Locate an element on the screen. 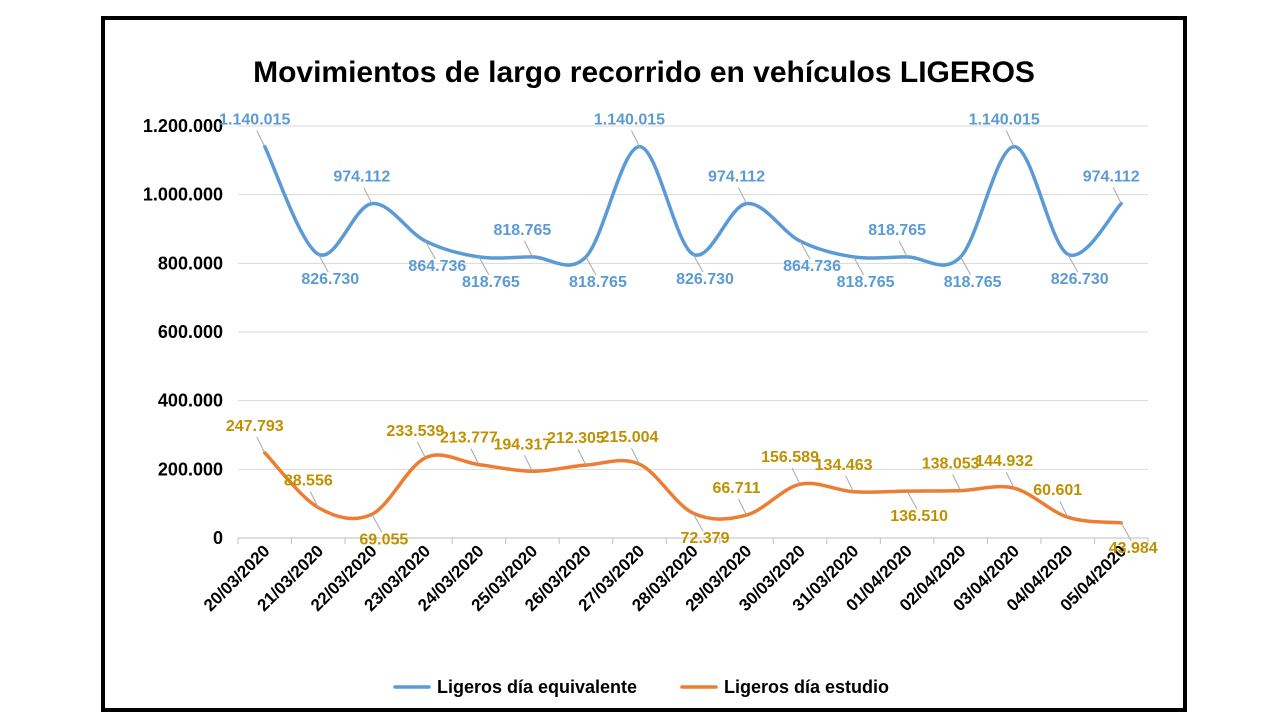 The height and width of the screenshot is (720, 1280). data-label: 134.463 is located at coordinates (844, 465).